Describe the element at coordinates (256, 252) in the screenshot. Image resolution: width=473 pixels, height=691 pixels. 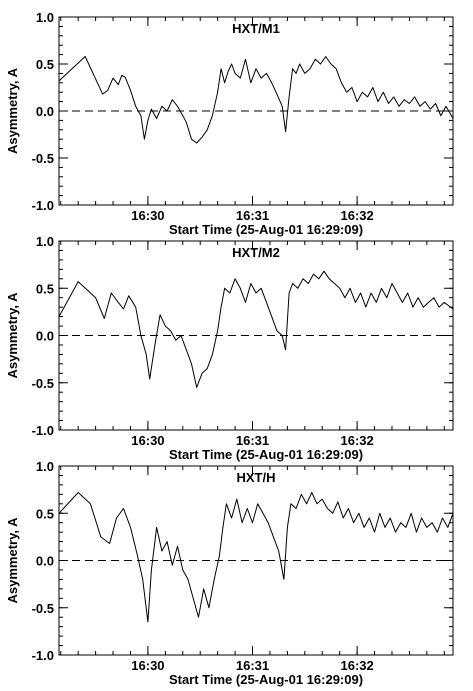
I see `panel-title: HXT/M2` at that location.